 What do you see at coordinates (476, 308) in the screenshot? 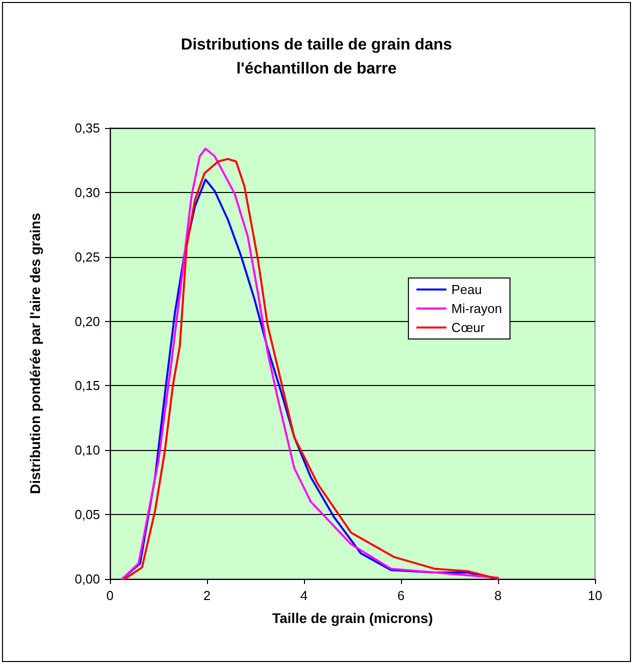
I see `legend-label: Mi-rayon` at bounding box center [476, 308].